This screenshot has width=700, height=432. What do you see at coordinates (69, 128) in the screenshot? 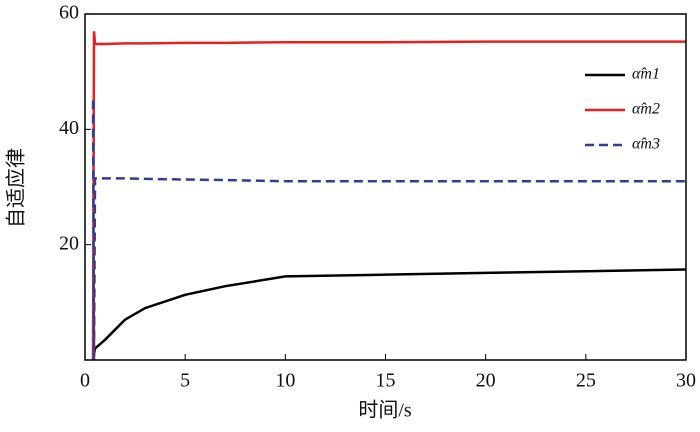
I see `y-tick-label: 40` at bounding box center [69, 128].